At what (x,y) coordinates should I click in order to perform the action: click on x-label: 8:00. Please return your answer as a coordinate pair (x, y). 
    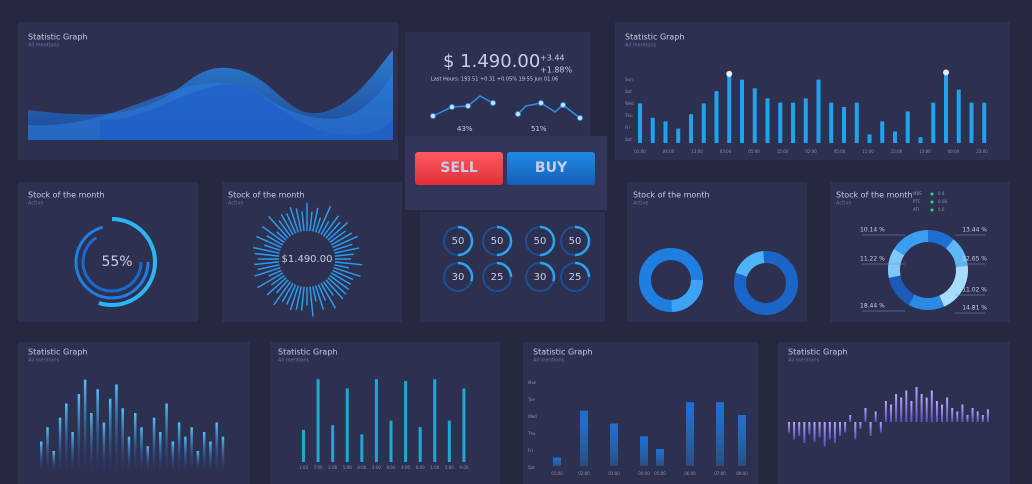
    Looking at the image, I should click on (361, 467).